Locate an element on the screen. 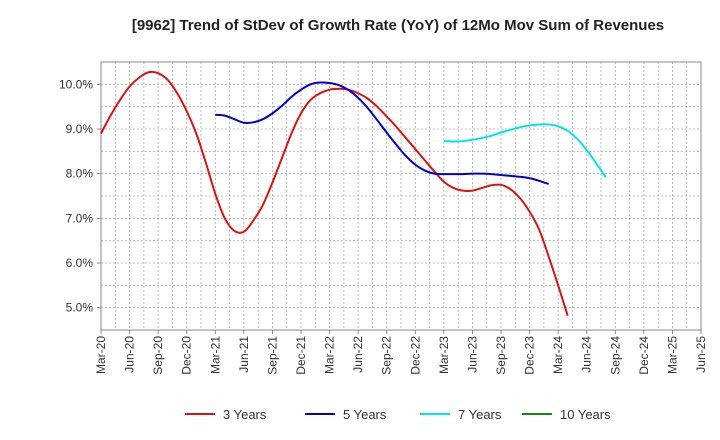  x-tick-label: Jun-23 is located at coordinates (472, 354).